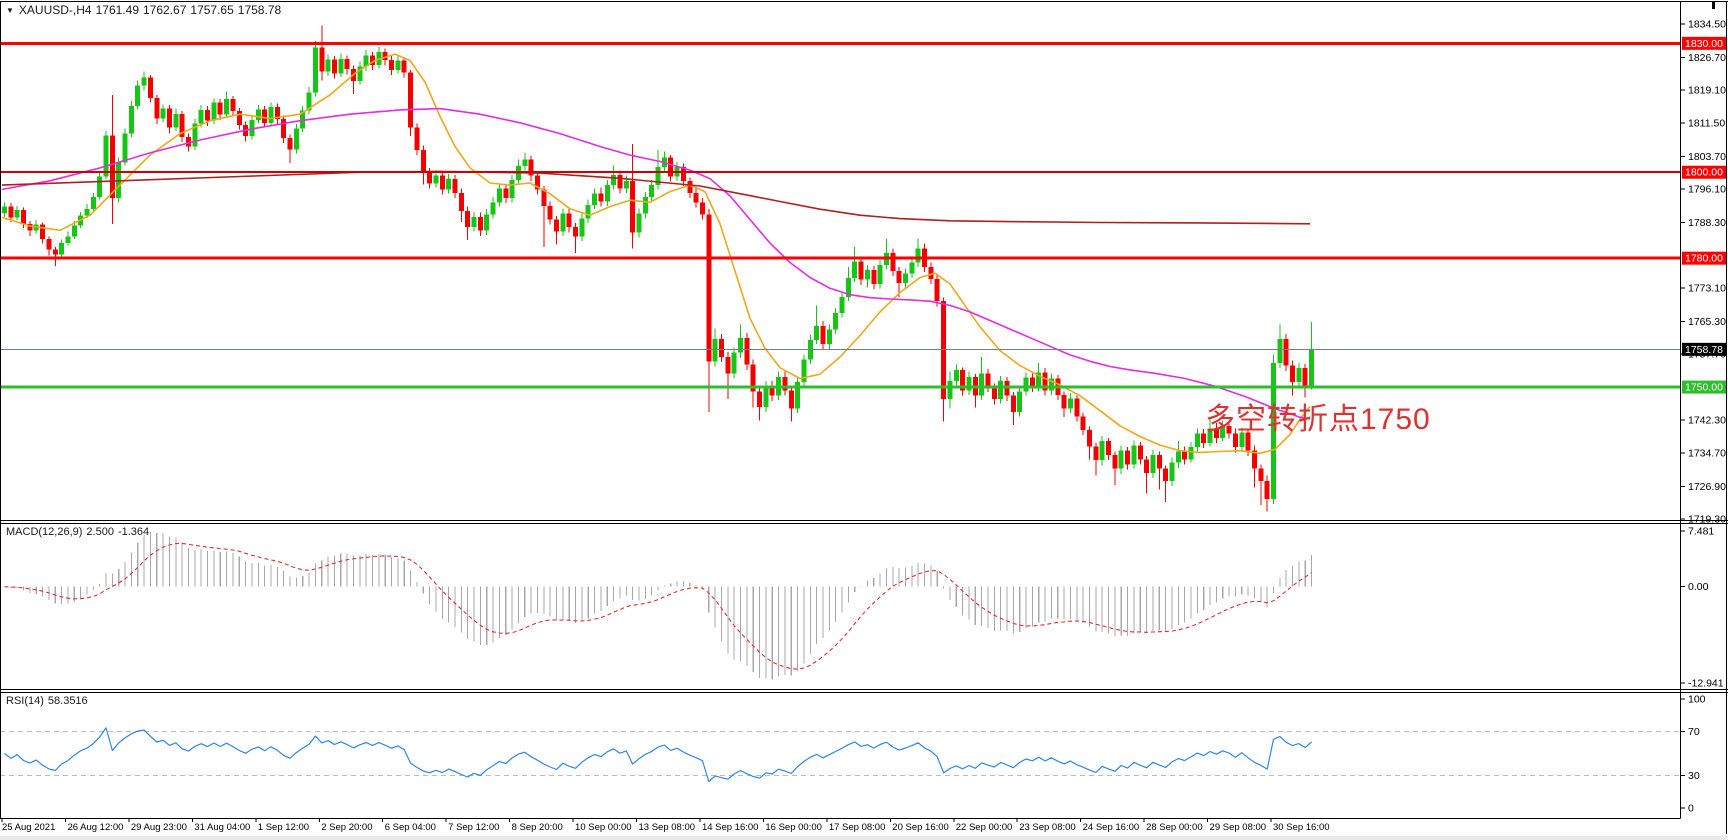 The height and width of the screenshot is (840, 1728). Describe the element at coordinates (1713, 5) in the screenshot. I see `chart-shift-marker` at that location.